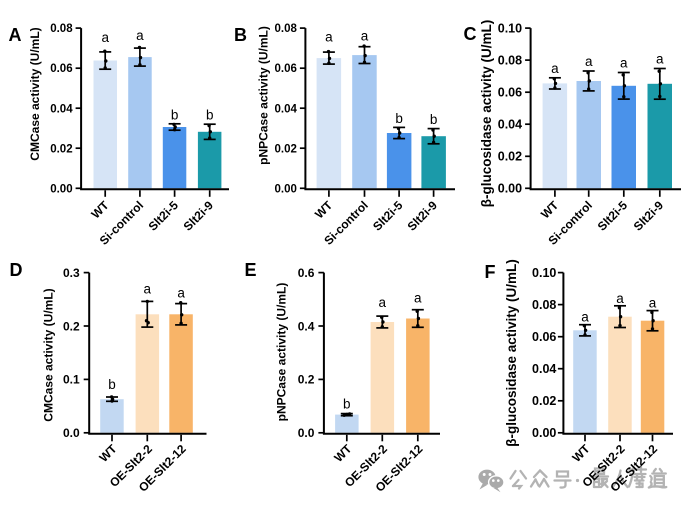 This screenshot has width=689, height=512. Describe the element at coordinates (490, 272) in the screenshot. I see `svg-text: F` at that location.